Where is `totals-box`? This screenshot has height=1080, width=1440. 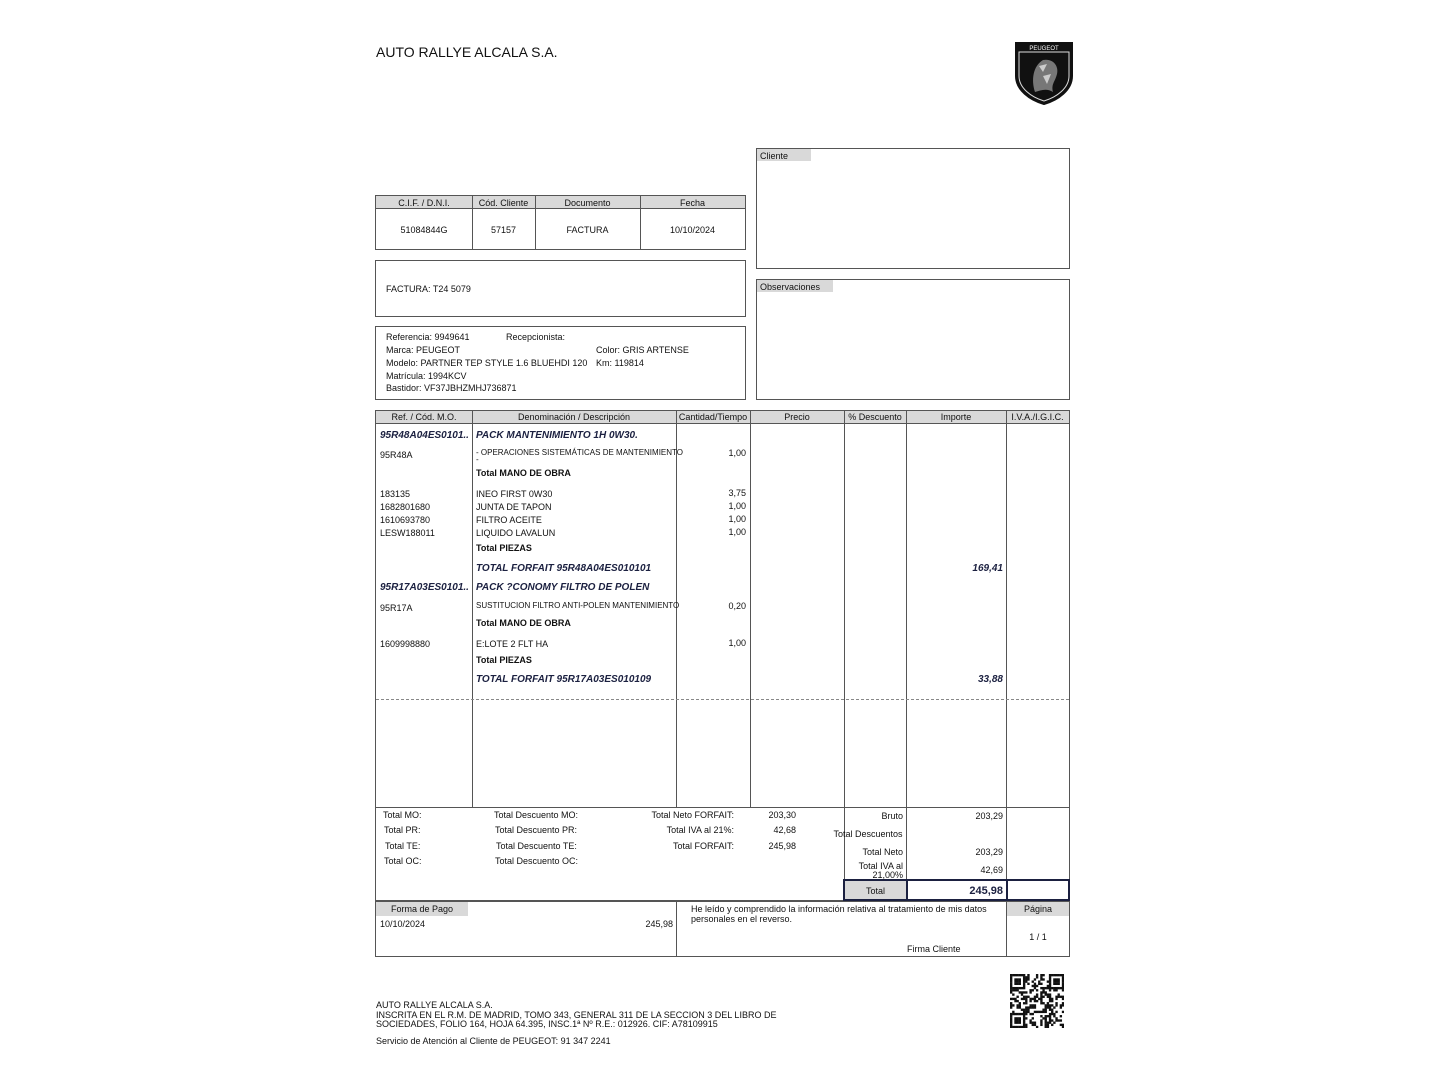 totals-box is located at coordinates (722, 854).